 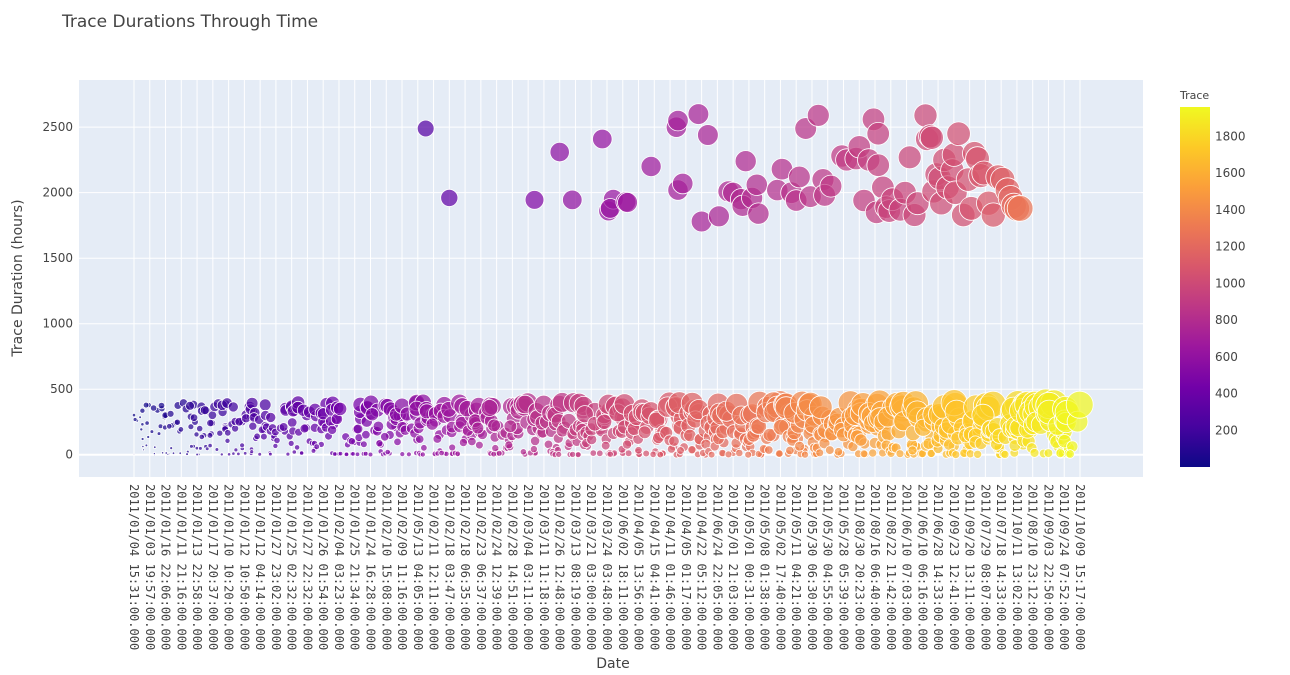 What do you see at coordinates (434, 567) in the screenshot?
I see `x-tick-label: 2011/02/11 12:11:00.000` at bounding box center [434, 567].